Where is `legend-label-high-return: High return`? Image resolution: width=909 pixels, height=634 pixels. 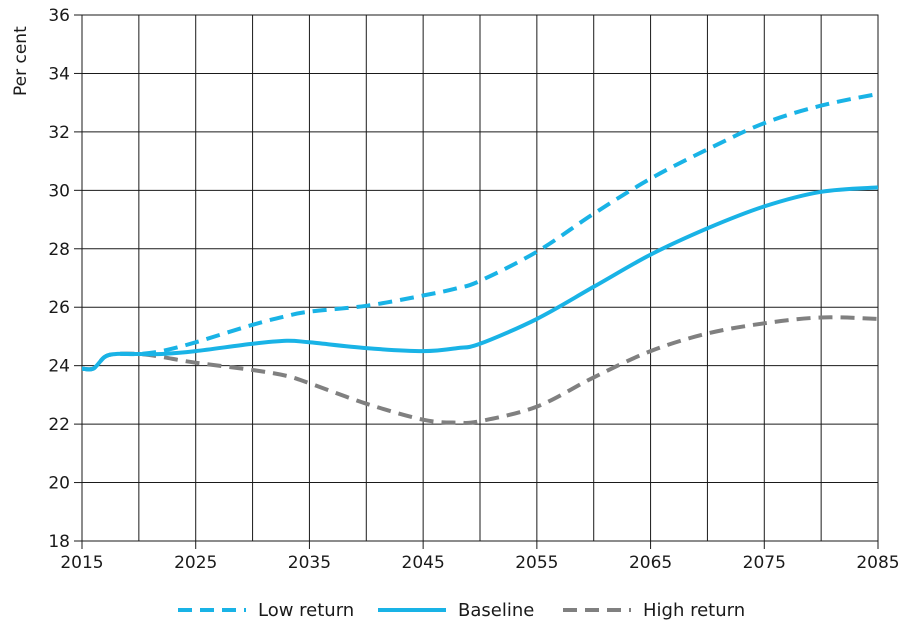
legend-label-high-return: High return is located at coordinates (694, 610).